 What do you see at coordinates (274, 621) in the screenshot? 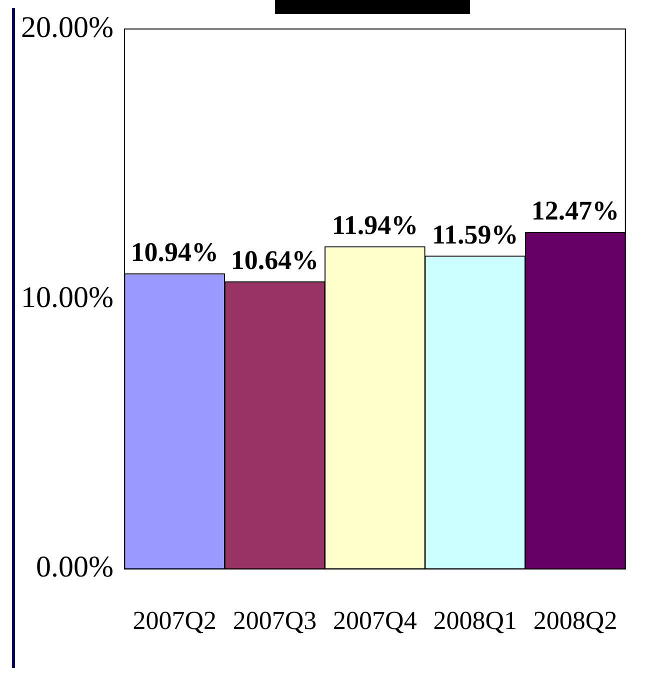
I see `x-tick-label: 2007Q3` at bounding box center [274, 621].